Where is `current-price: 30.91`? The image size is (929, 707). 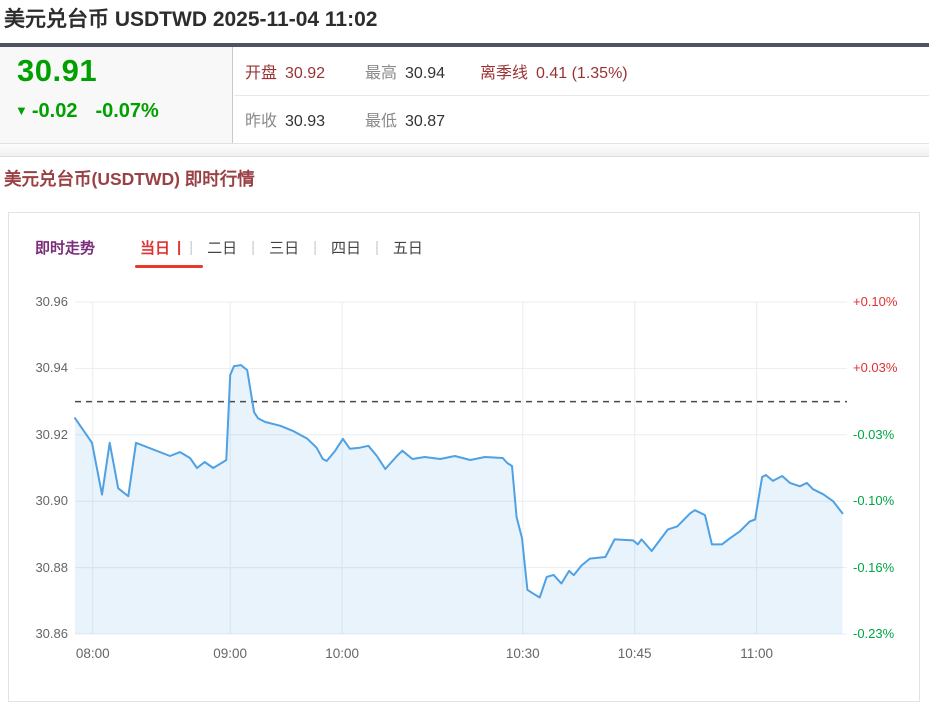
current-price: 30.91 is located at coordinates (57, 70).